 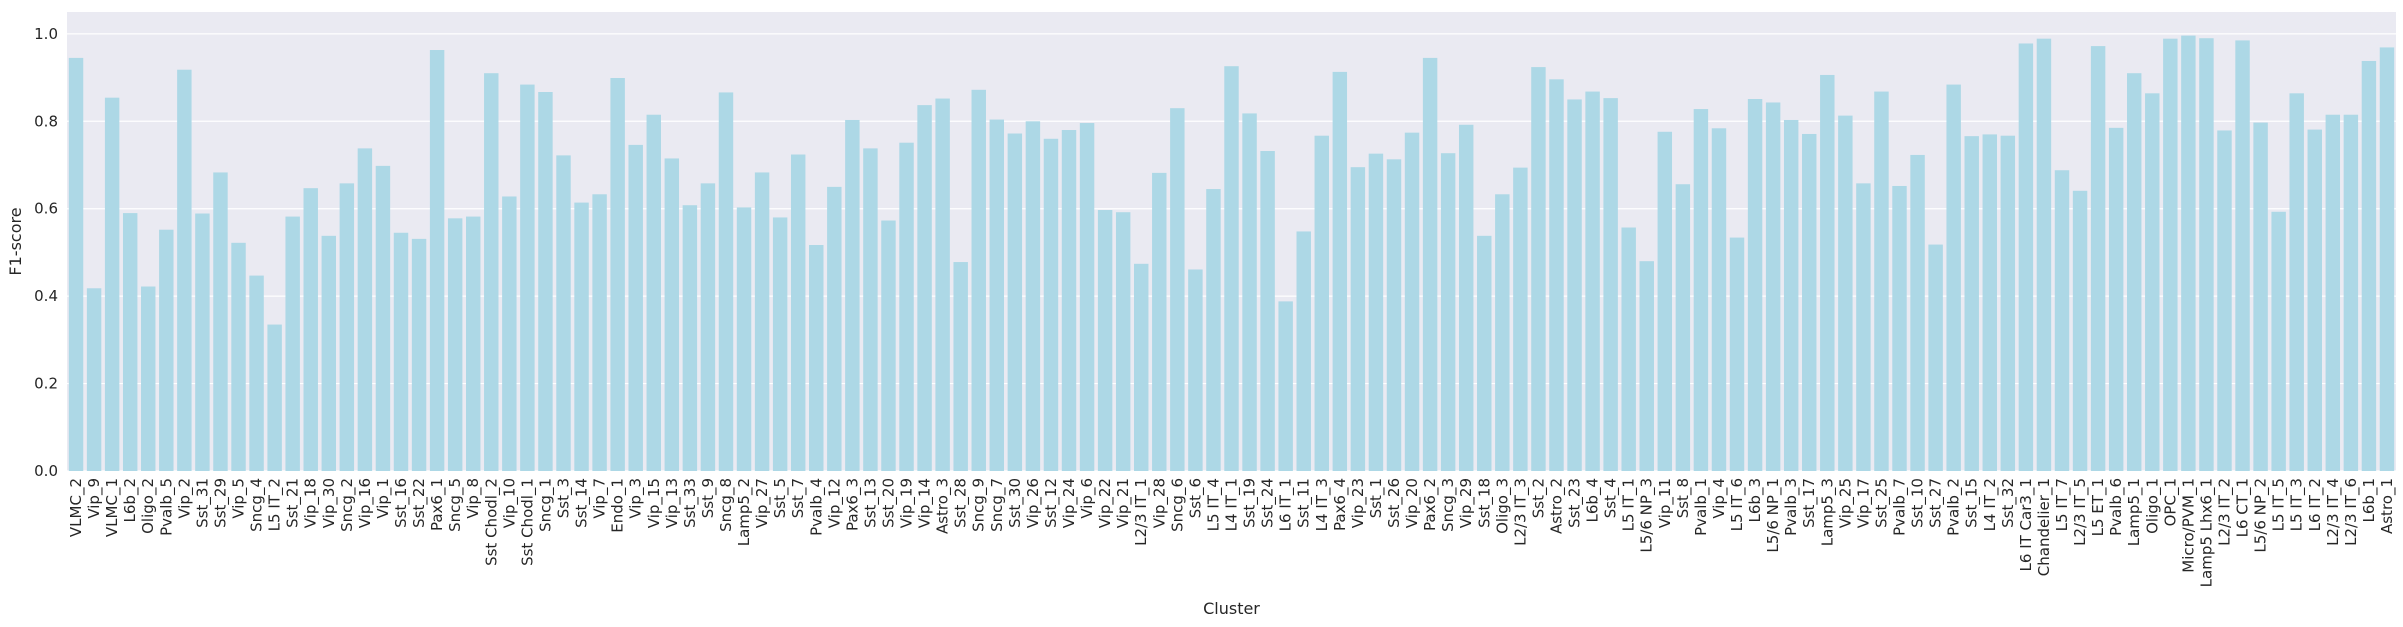 I want to click on x-tick-label: L2/3 IT_1, so click(x=1141, y=512).